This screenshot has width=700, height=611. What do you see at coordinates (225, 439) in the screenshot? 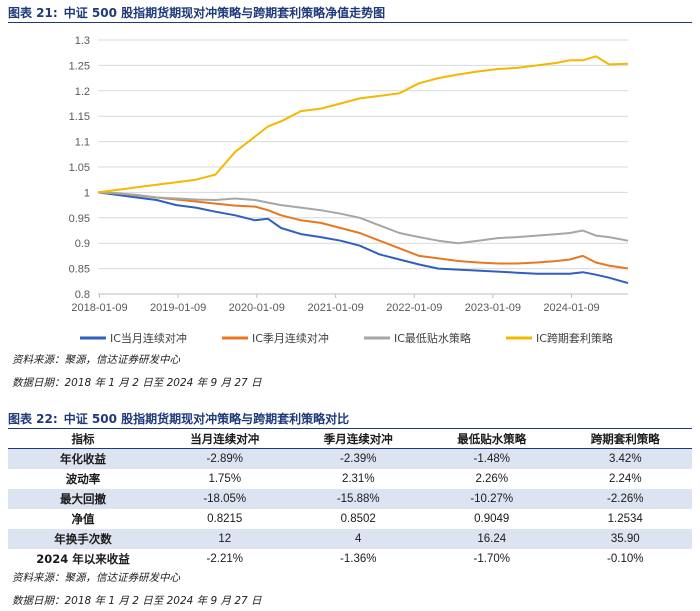
I see `header-cell: 当月连续对冲` at bounding box center [225, 439].